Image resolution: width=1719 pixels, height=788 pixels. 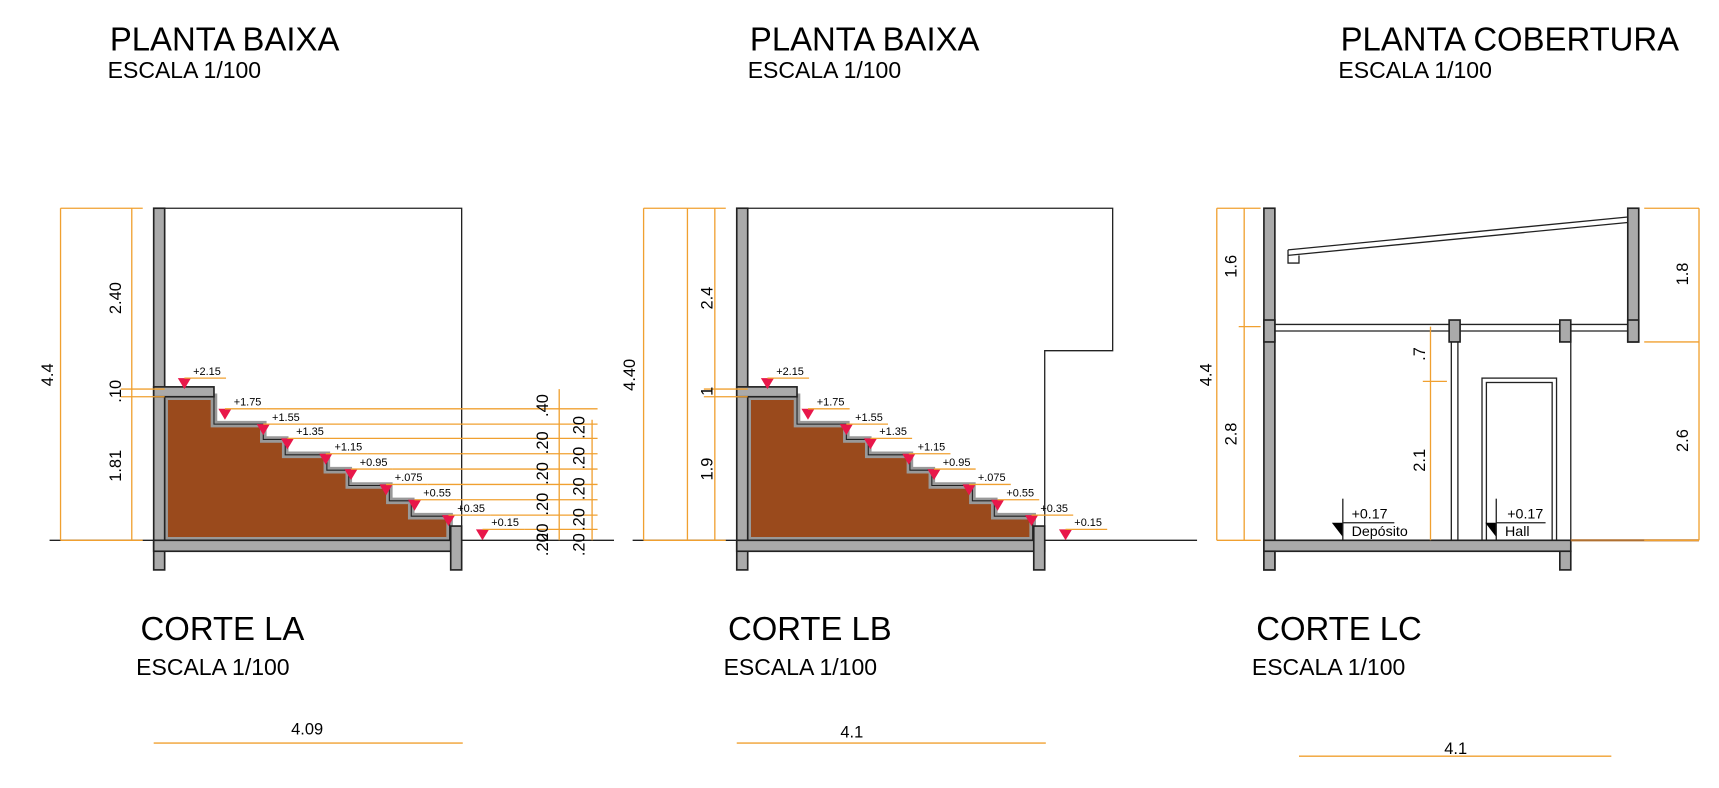 I want to click on plan-title: PLANTA COBERTURA, so click(x=1510, y=38).